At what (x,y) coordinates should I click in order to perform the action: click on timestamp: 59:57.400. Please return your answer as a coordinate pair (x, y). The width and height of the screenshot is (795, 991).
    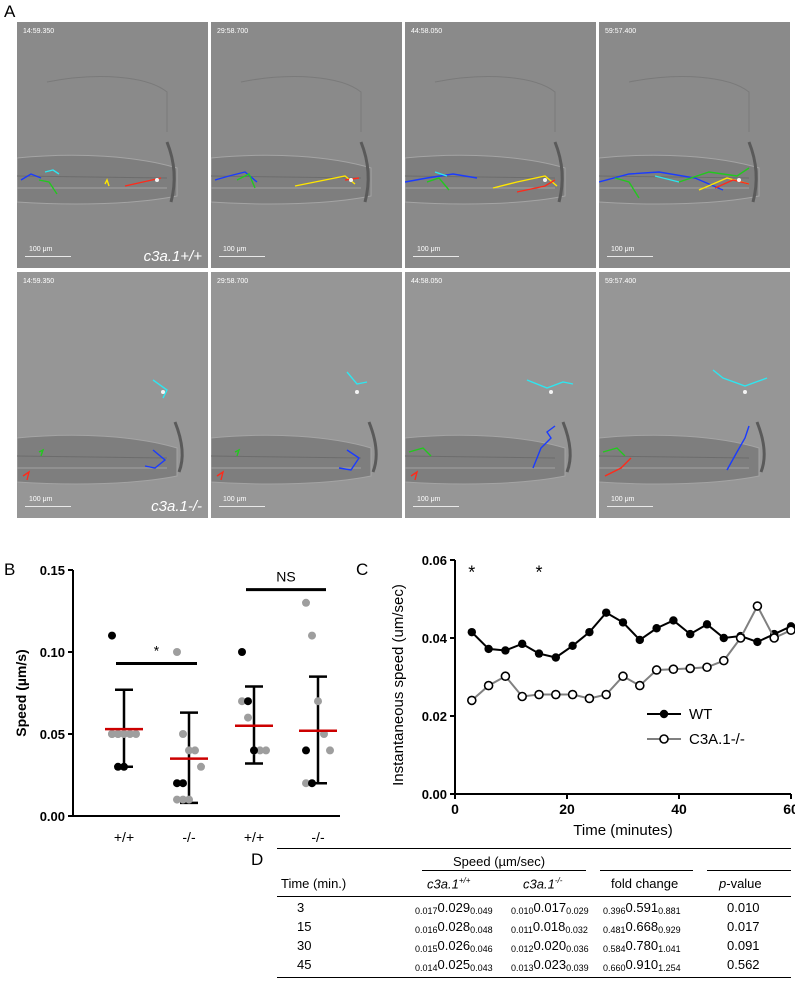
    Looking at the image, I should click on (621, 281).